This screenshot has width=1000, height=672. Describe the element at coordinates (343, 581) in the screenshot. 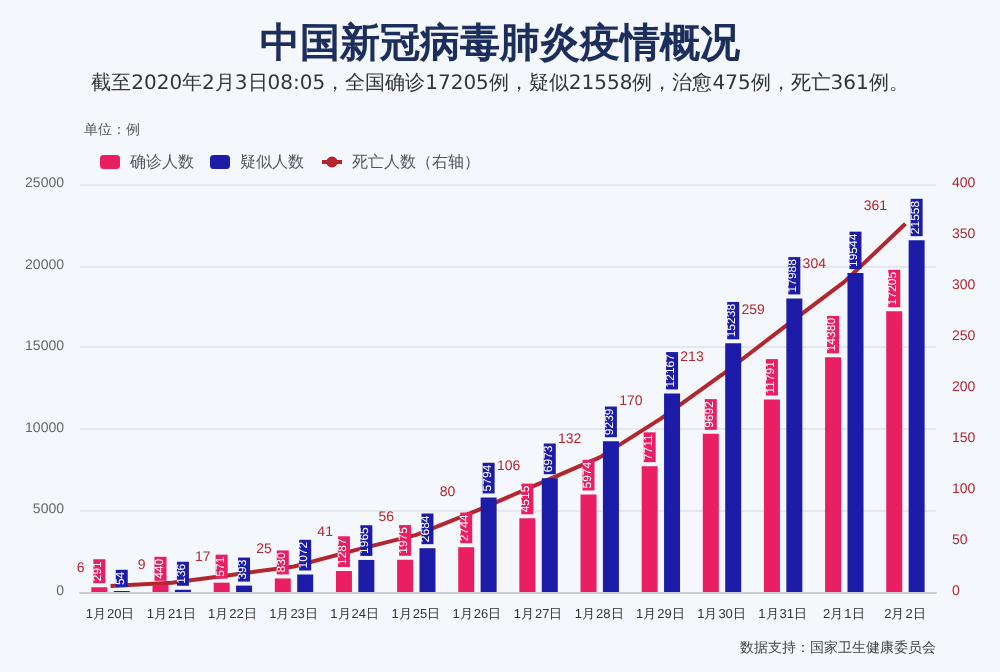

I see `bar` at that location.